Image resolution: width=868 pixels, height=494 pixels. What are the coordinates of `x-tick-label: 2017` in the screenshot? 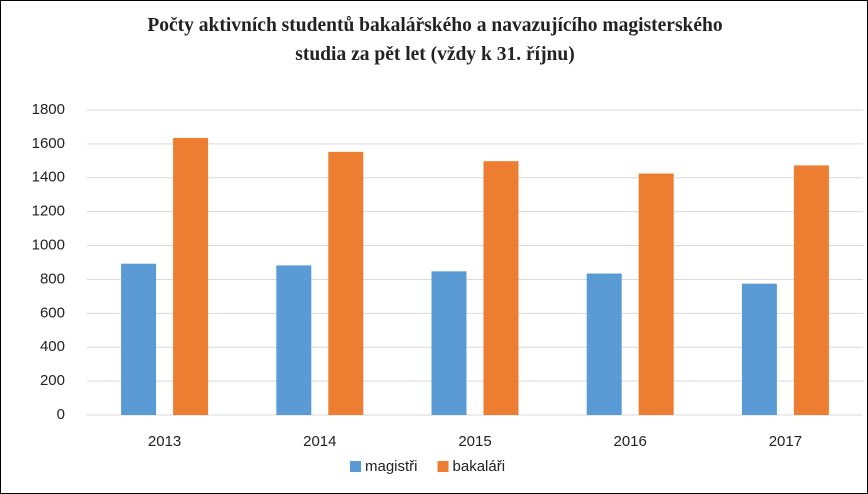 It's located at (785, 441).